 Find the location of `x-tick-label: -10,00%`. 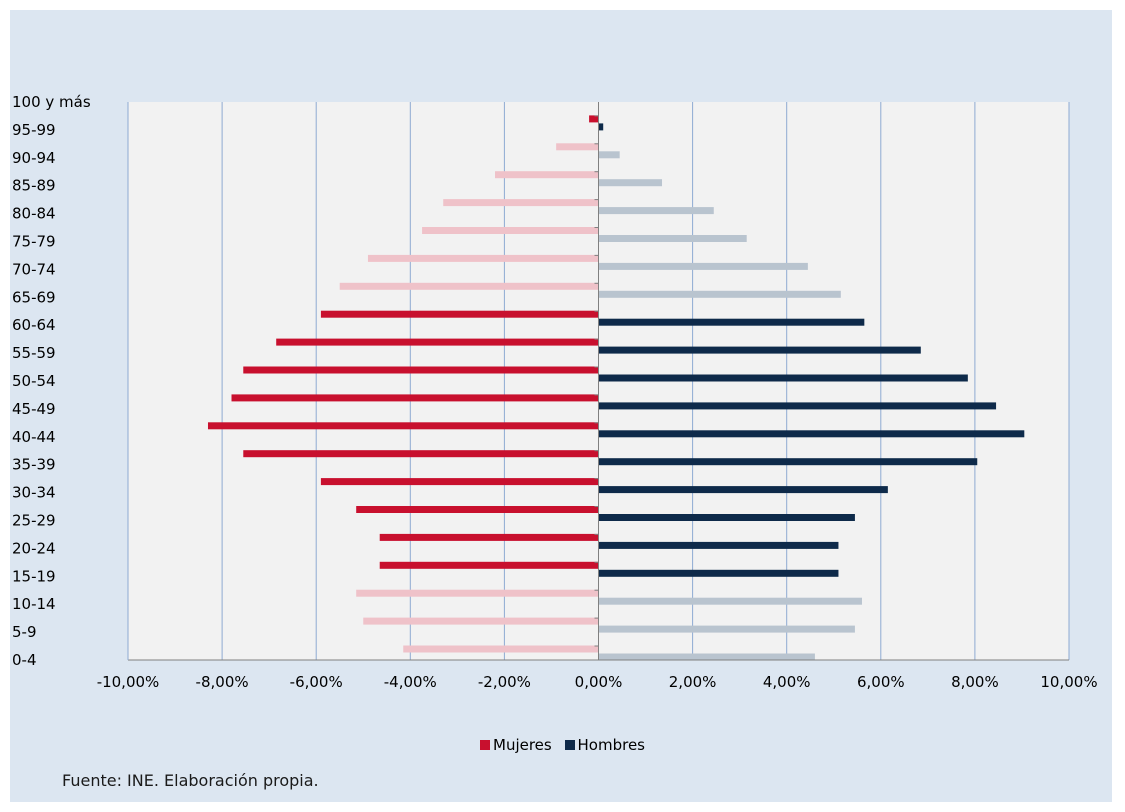

x-tick-label: -10,00% is located at coordinates (128, 682).